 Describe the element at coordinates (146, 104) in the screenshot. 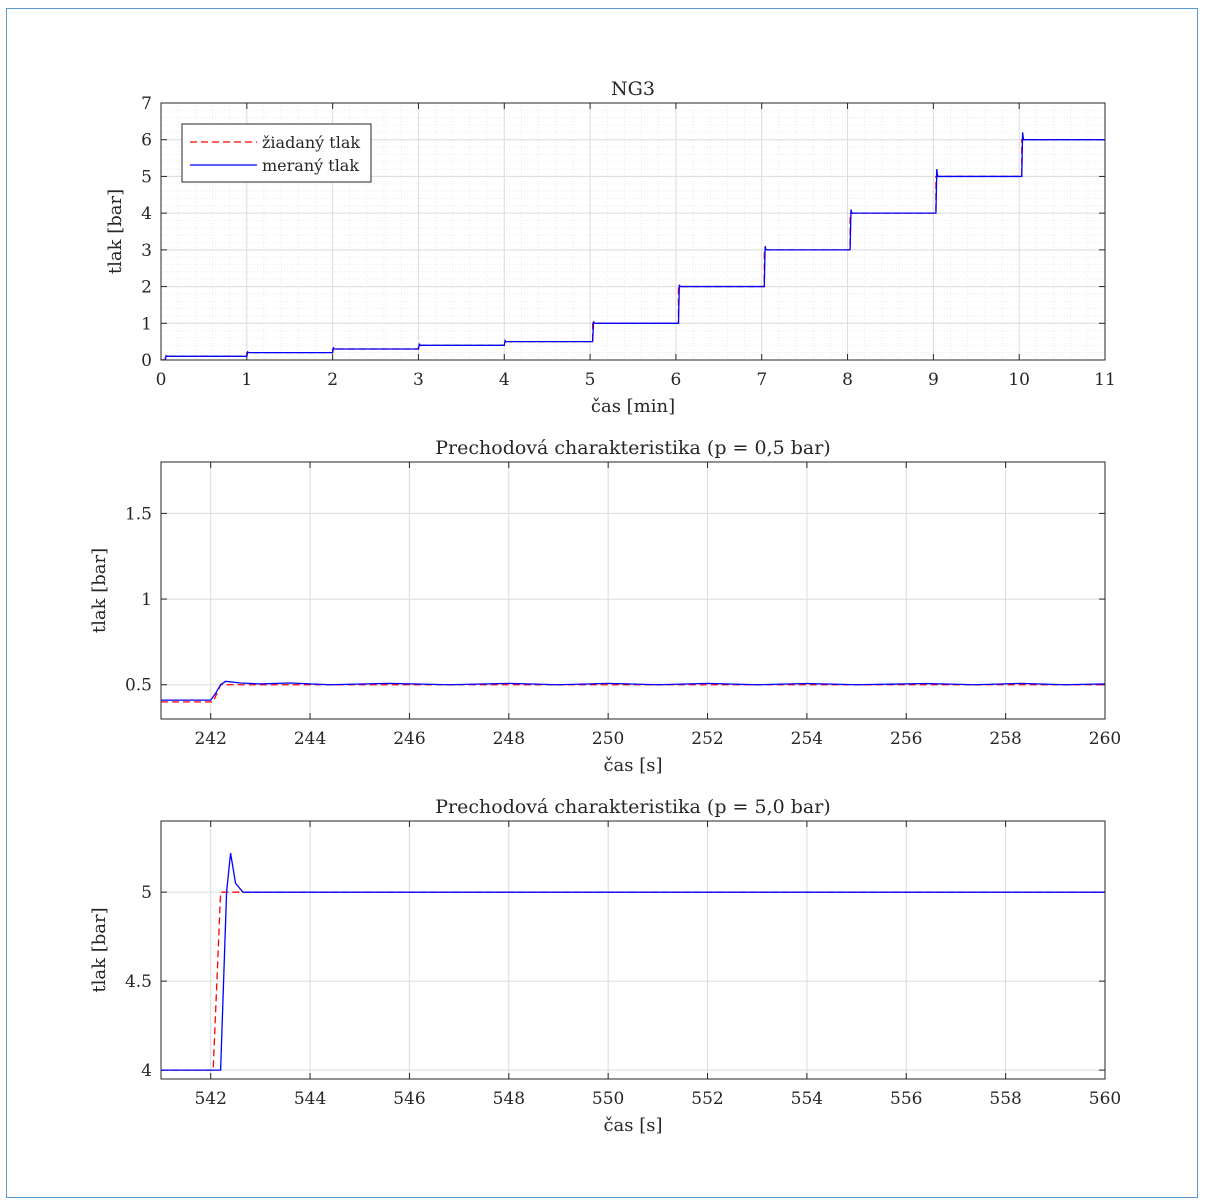

I see `y-tick-label: 7` at that location.